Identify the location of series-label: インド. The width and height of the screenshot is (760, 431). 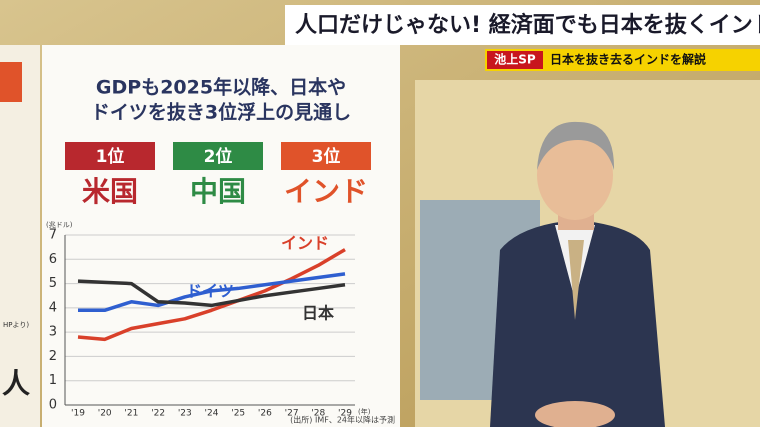
(305, 243).